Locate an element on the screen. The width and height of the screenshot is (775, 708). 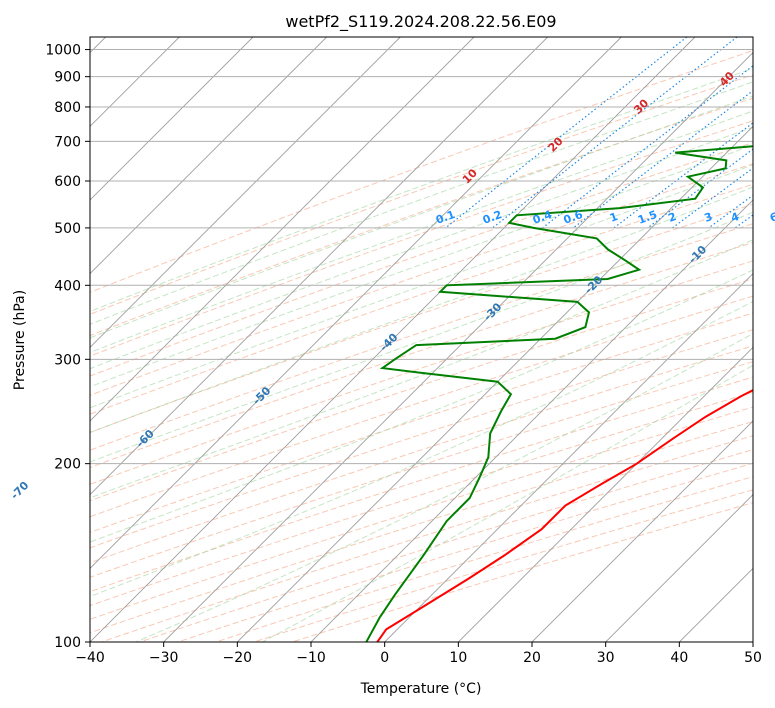
y-tick-label: 300 is located at coordinates (67, 360).